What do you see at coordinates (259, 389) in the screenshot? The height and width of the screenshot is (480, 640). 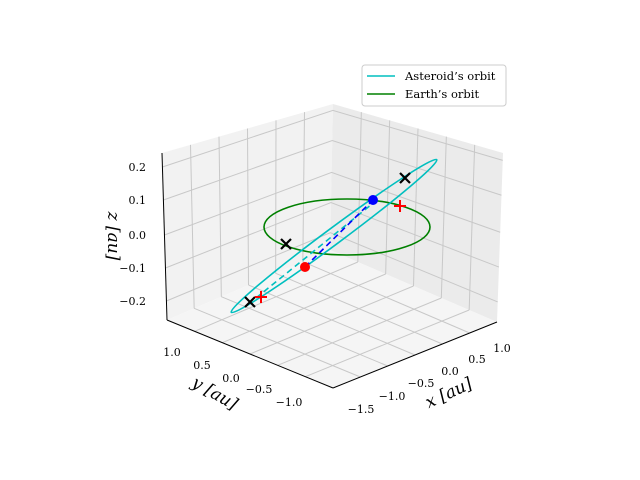 I see `y-tick-label: −0.5` at bounding box center [259, 389].